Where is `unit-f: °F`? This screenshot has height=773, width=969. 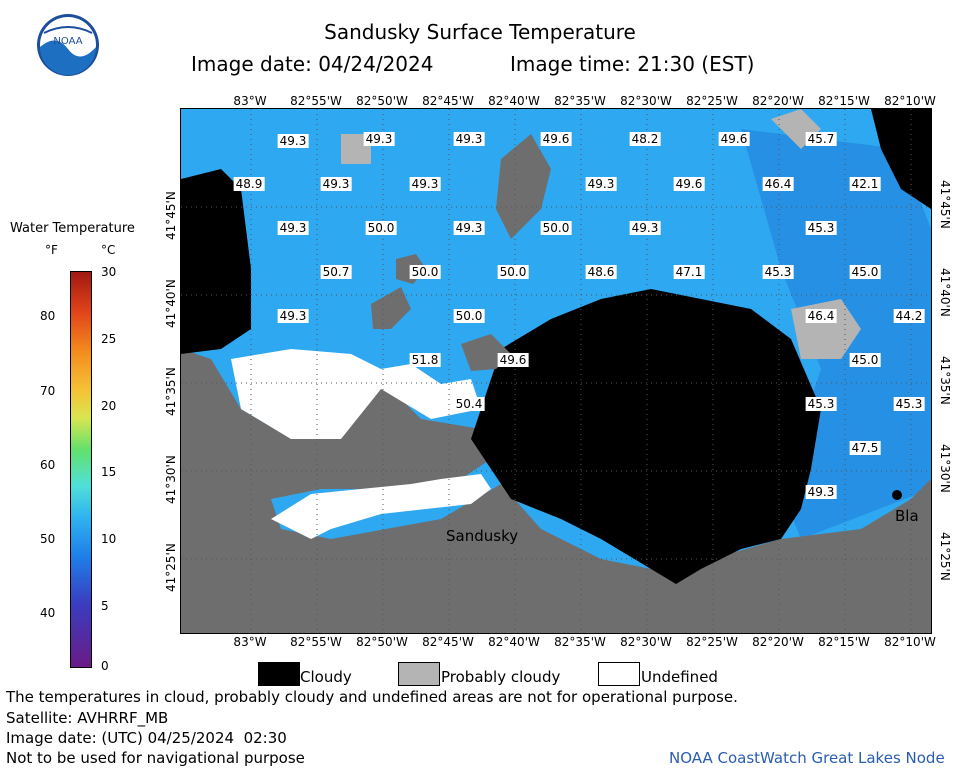 unit-f: °F is located at coordinates (51, 250).